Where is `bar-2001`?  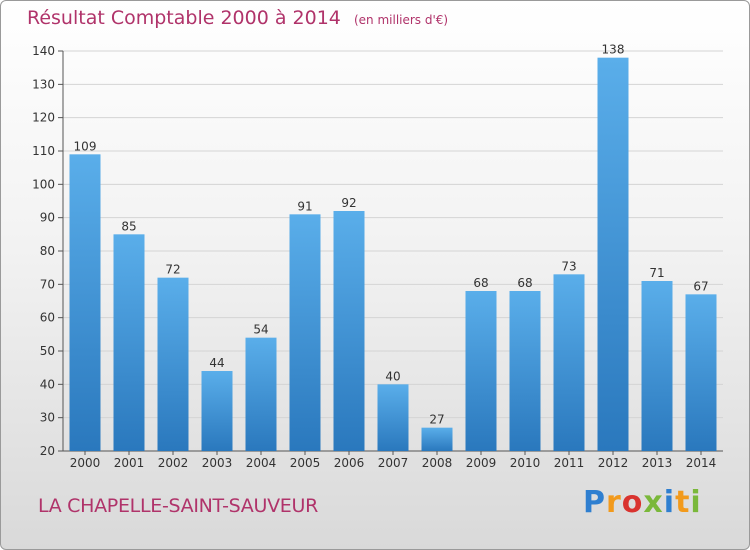
bar-2001 is located at coordinates (129, 342).